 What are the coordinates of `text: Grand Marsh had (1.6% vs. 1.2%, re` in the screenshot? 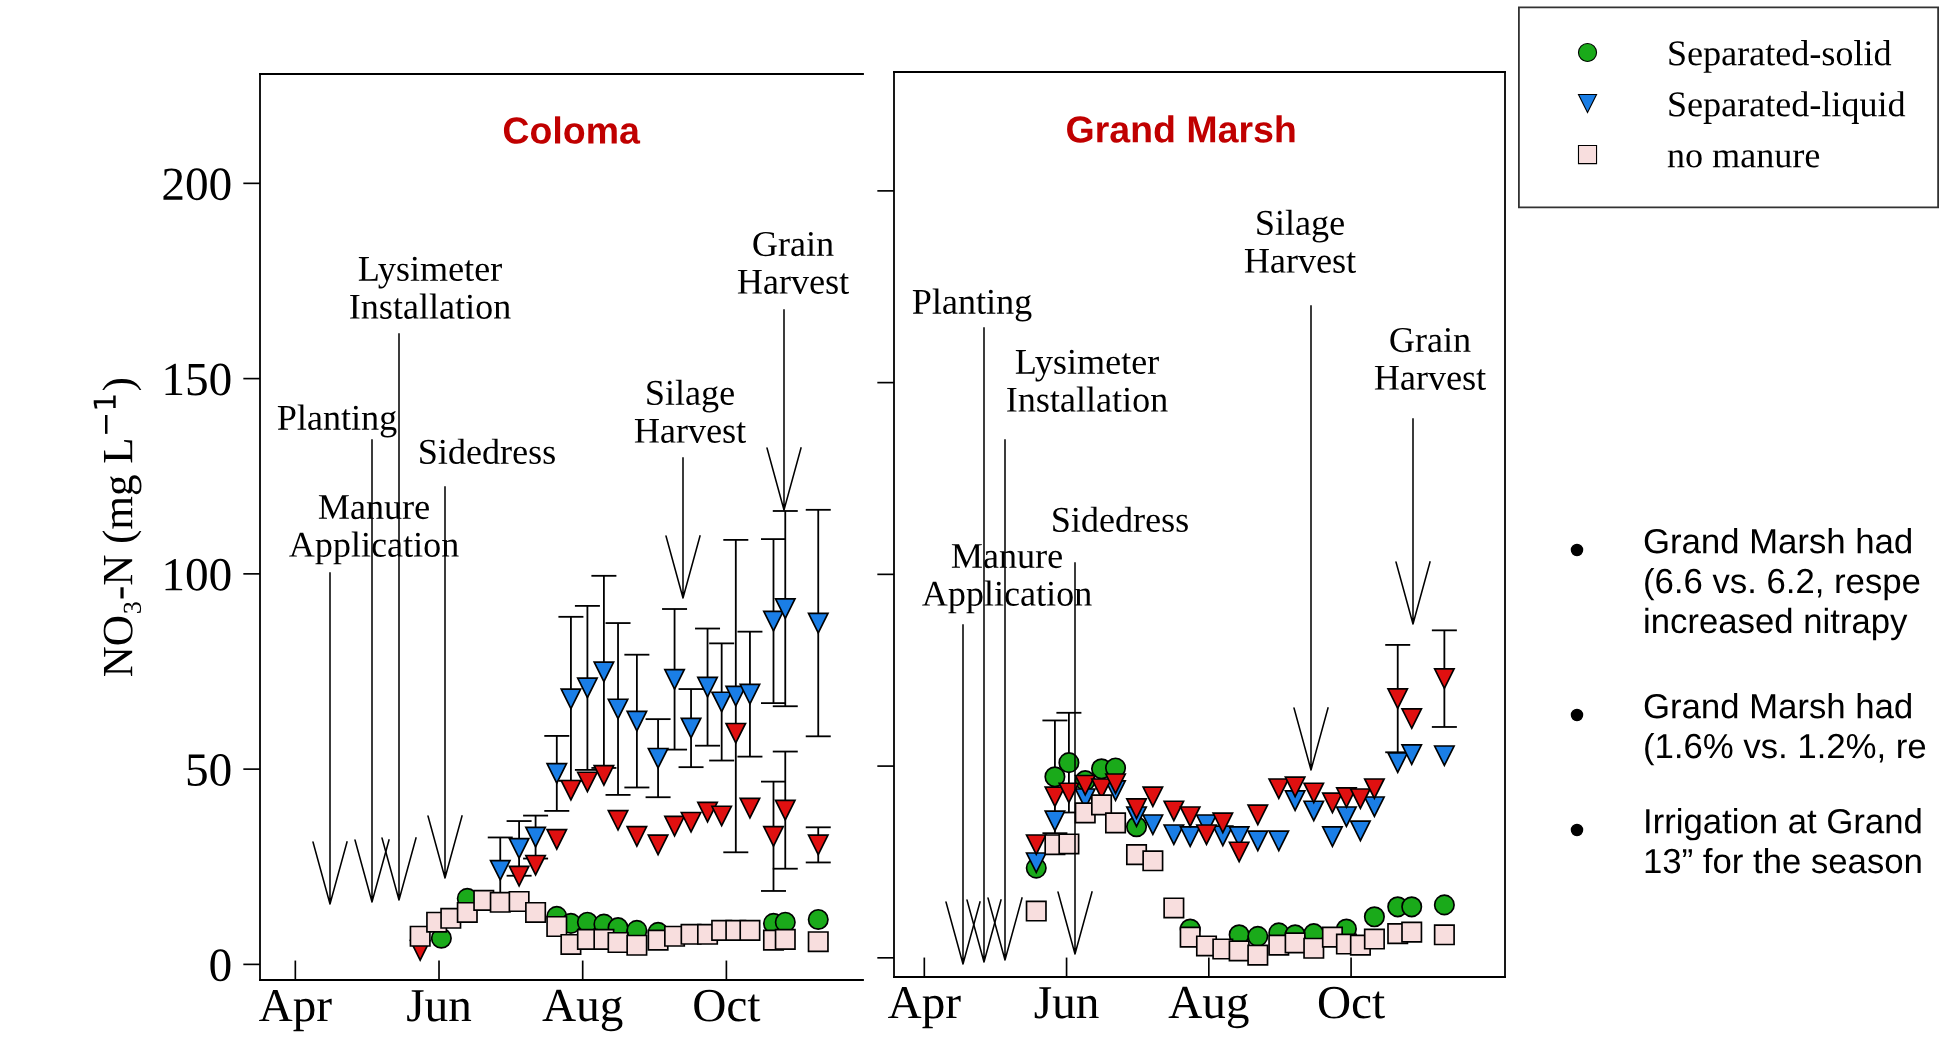 It's located at (1785, 729).